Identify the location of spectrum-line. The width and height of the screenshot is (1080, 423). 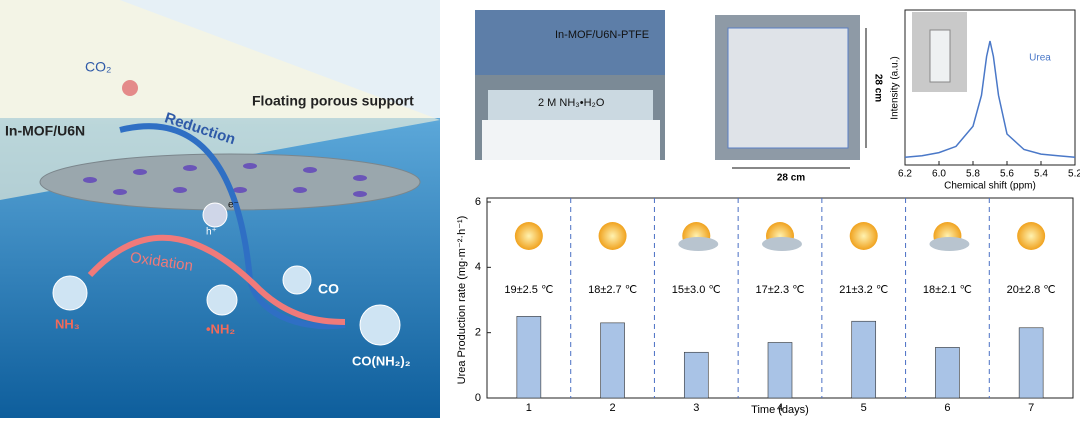
(990, 99).